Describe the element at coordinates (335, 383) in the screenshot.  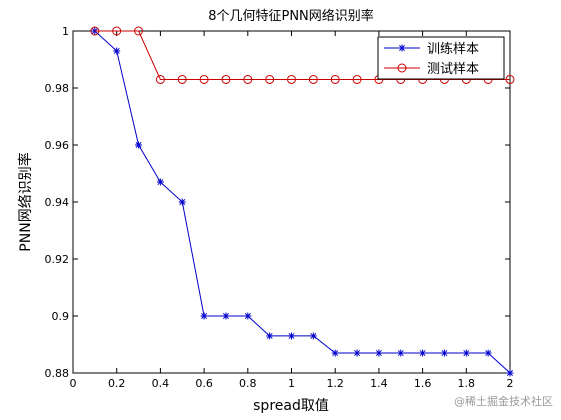
I see `x-tick-label: 1.2` at that location.